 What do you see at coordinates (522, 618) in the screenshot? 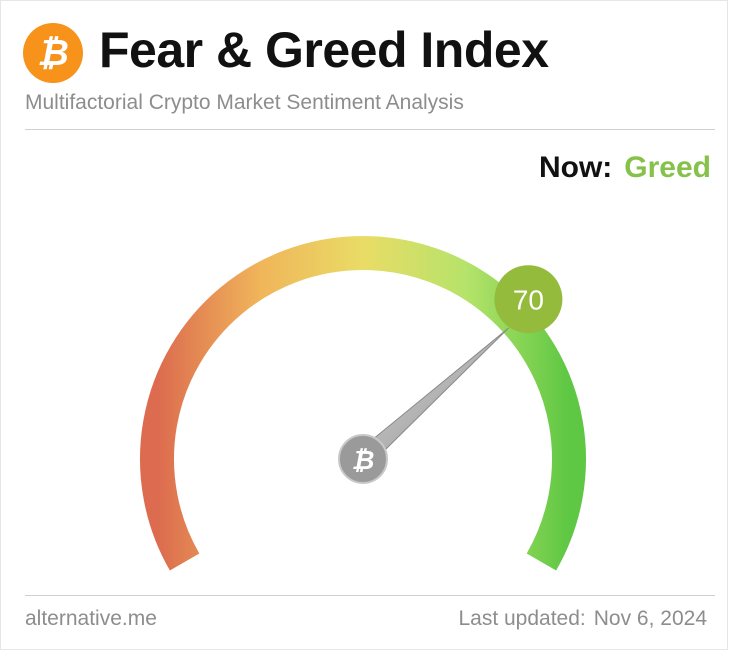
I see `updated-label: Last updated:` at bounding box center [522, 618].